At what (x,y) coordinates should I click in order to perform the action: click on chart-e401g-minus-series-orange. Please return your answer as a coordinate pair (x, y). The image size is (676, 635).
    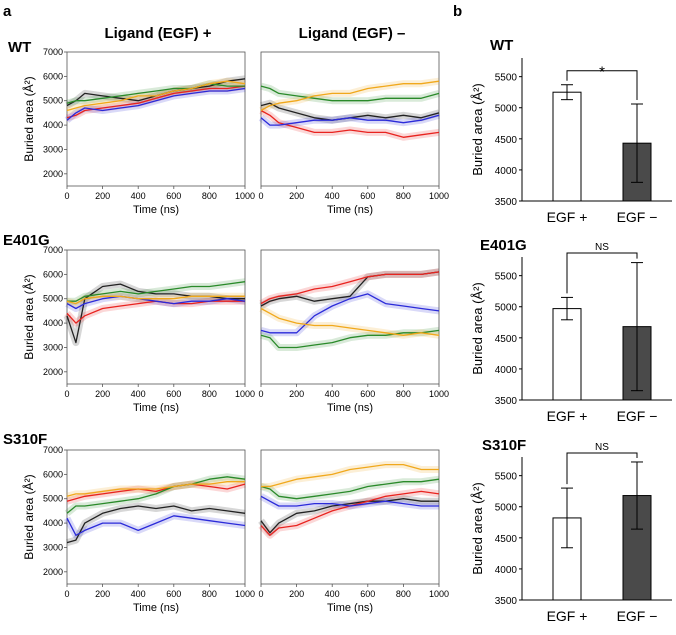
    Looking at the image, I should click on (350, 321).